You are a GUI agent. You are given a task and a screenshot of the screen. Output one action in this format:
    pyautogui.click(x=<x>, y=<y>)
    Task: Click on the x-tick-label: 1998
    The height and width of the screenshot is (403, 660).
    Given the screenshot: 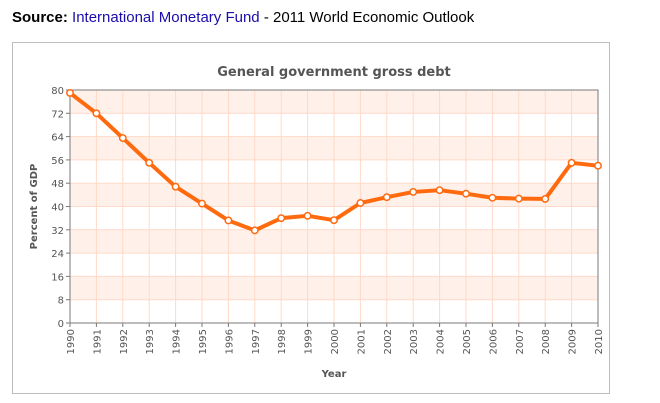 What is the action you would take?
    pyautogui.click(x=282, y=341)
    